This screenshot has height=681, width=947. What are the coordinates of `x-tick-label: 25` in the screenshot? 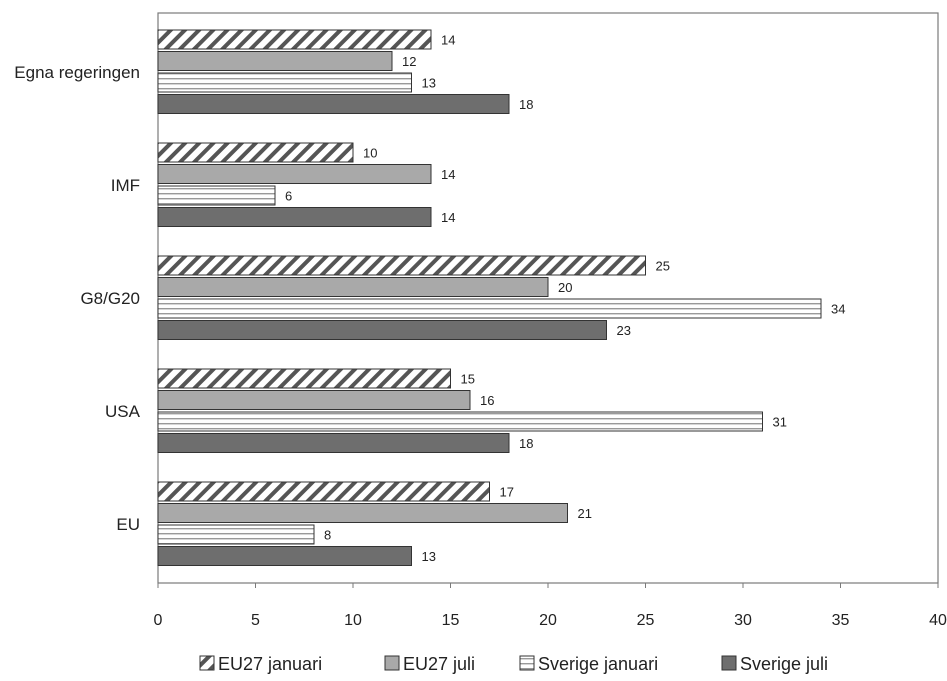 It's located at (646, 620).